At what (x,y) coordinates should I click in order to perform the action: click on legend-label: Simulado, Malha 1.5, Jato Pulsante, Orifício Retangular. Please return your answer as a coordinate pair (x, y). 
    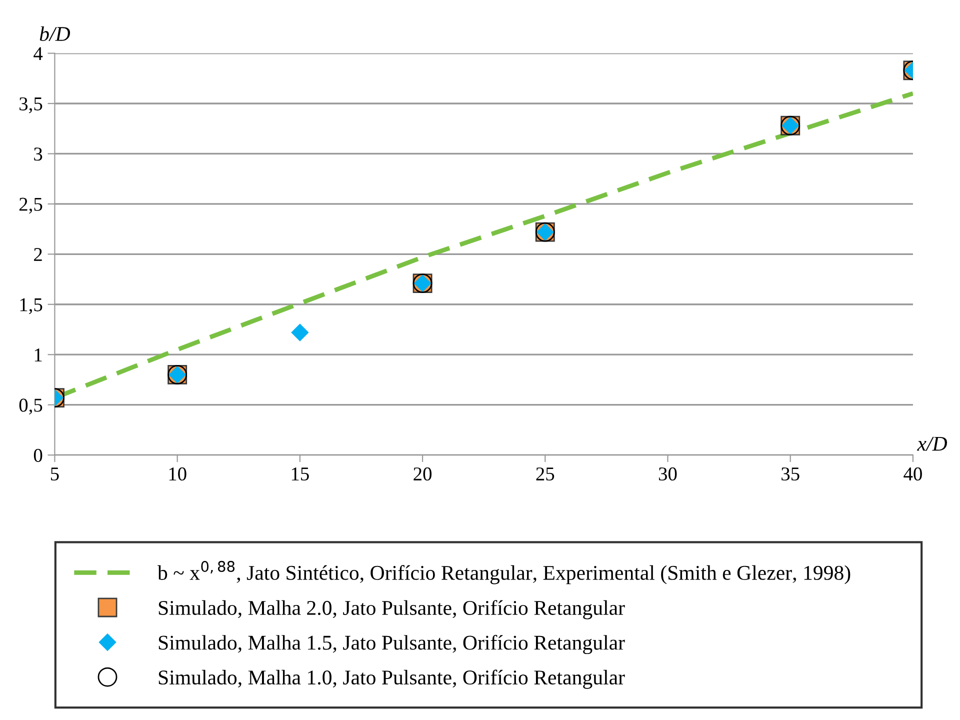
    Looking at the image, I should click on (391, 644).